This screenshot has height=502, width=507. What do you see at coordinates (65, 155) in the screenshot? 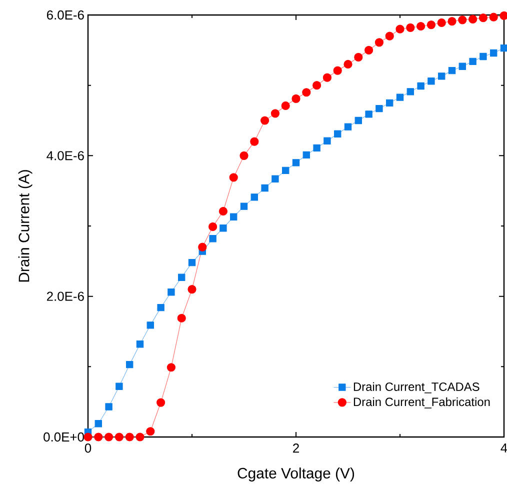
I see `y-tick-label: 4.0E-6` at bounding box center [65, 155].